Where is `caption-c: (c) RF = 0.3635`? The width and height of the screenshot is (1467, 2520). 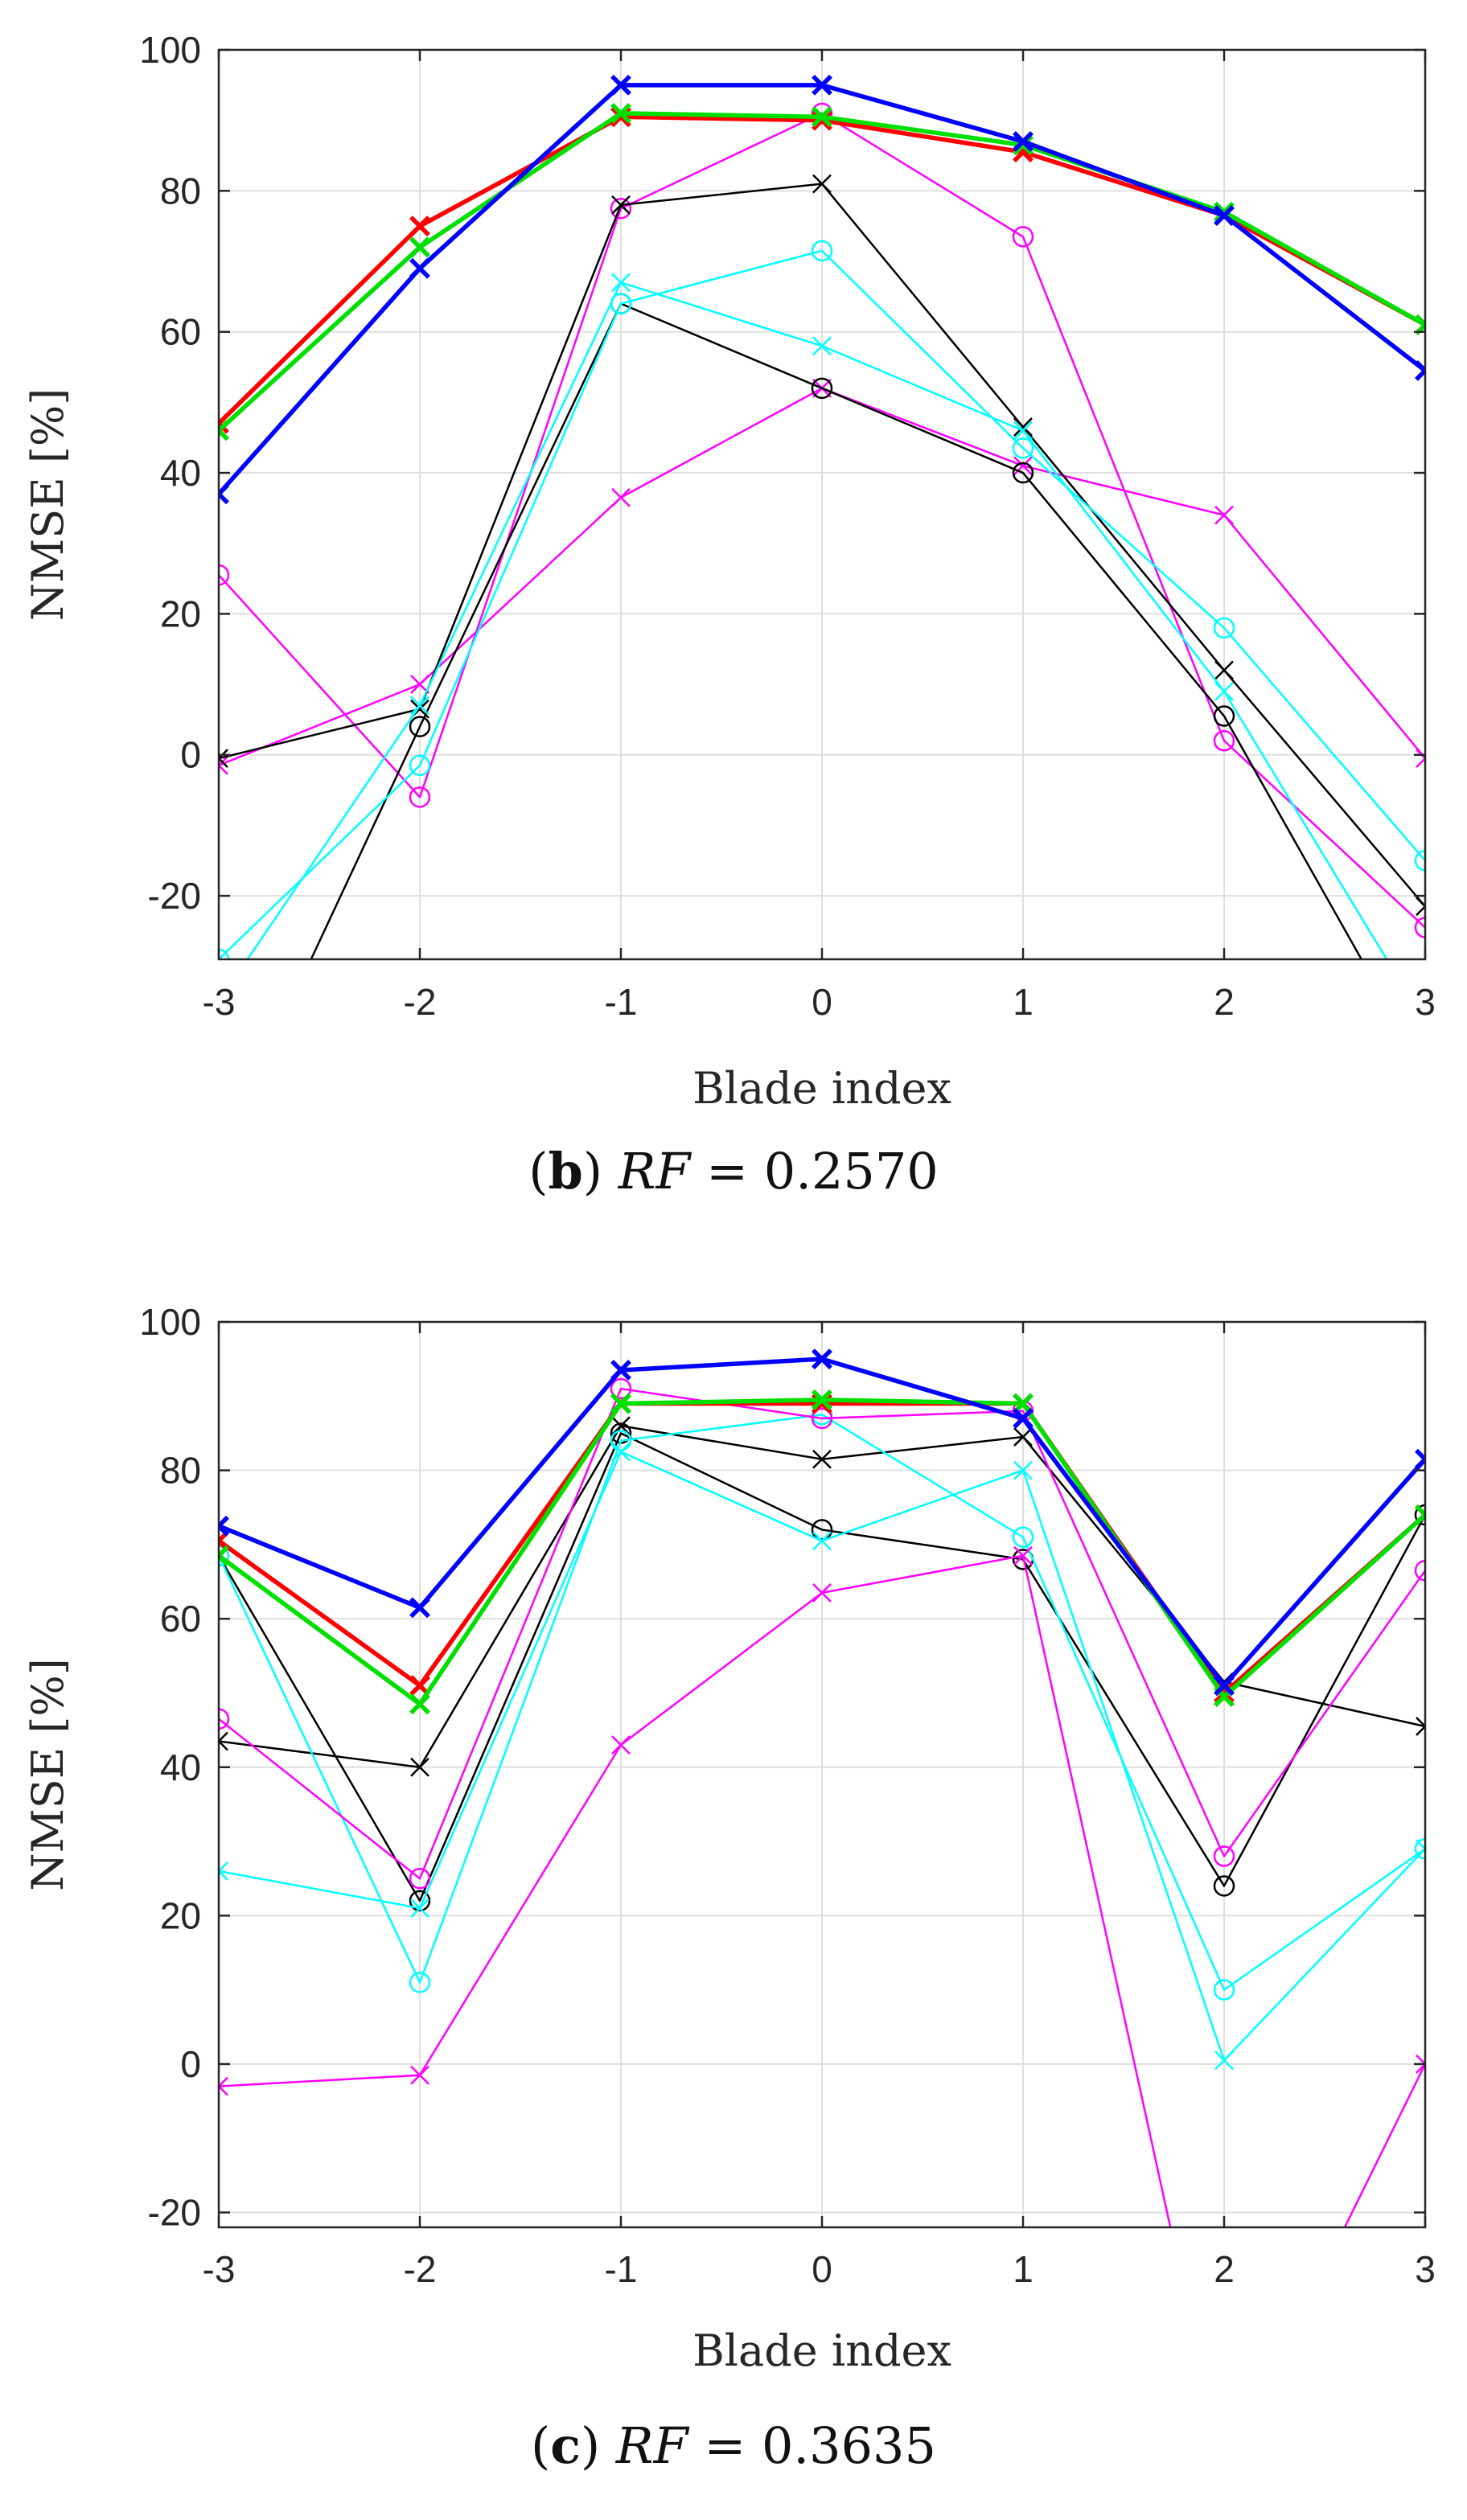 caption-c: (c) RF = 0.3635 is located at coordinates (733, 2445).